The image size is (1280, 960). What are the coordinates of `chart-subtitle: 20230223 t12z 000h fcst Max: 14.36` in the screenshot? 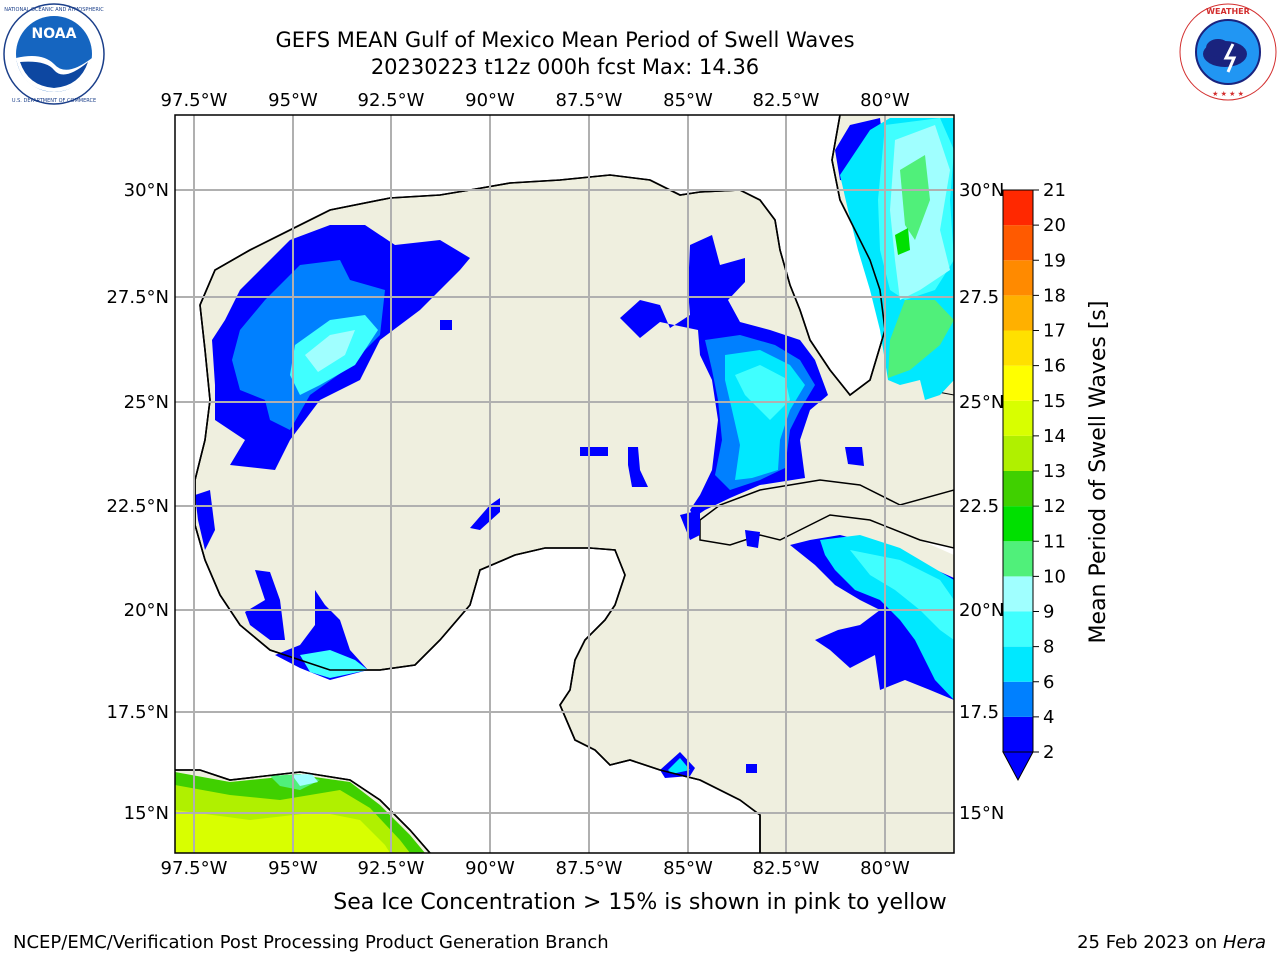 It's located at (565, 67).